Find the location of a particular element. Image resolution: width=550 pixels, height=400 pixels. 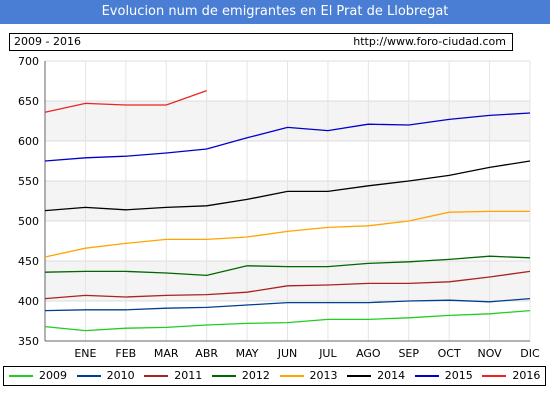

series-line-2009 is located at coordinates (287, 320).